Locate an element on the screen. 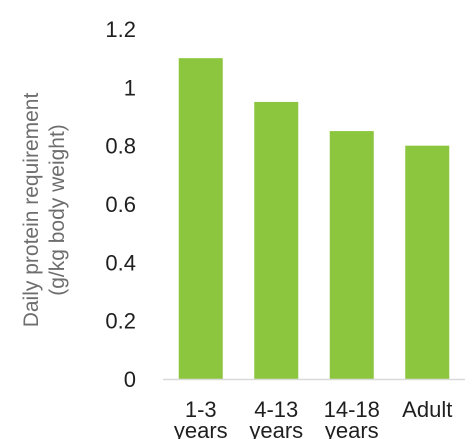 The height and width of the screenshot is (439, 475). y-tick-label: 0 is located at coordinates (130, 379).